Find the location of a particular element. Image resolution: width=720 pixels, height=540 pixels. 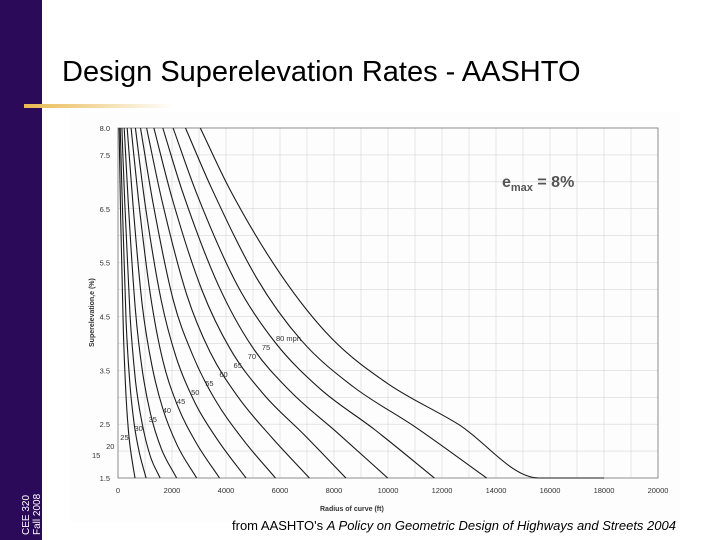

curve-label-25: 25 is located at coordinates (124, 437).